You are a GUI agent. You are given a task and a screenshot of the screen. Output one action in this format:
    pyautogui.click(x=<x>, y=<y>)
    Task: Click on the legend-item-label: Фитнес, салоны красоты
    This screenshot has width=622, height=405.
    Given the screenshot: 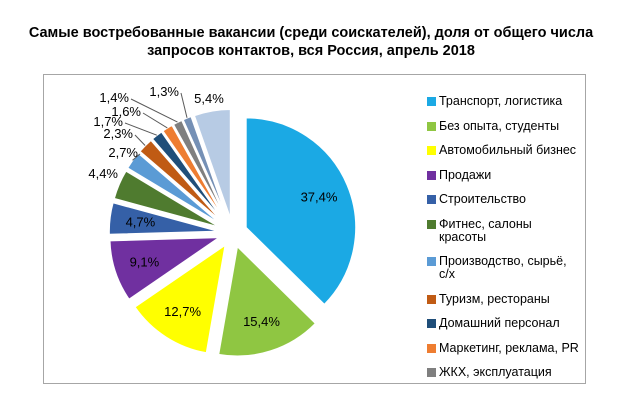 What is the action you would take?
    pyautogui.click(x=485, y=230)
    